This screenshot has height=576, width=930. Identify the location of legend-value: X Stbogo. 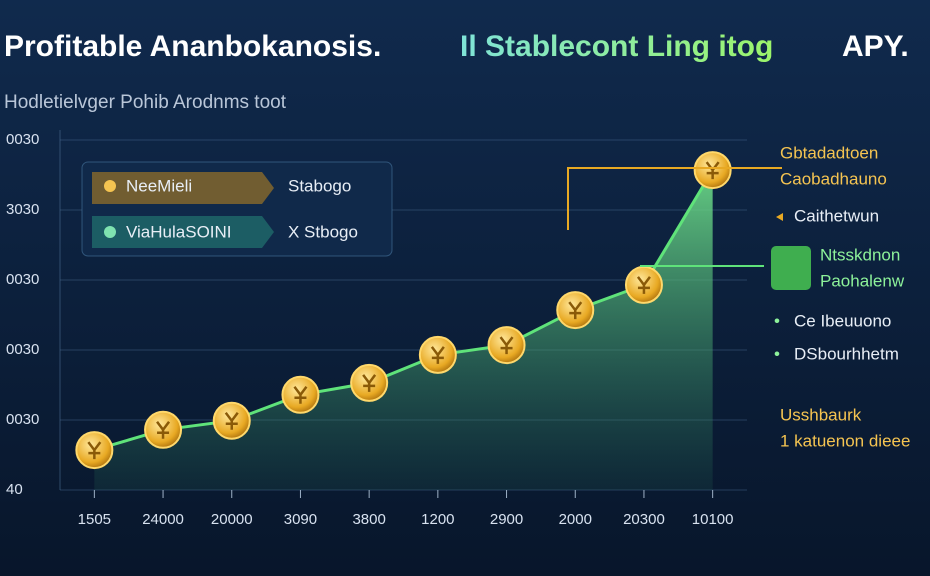
(323, 231).